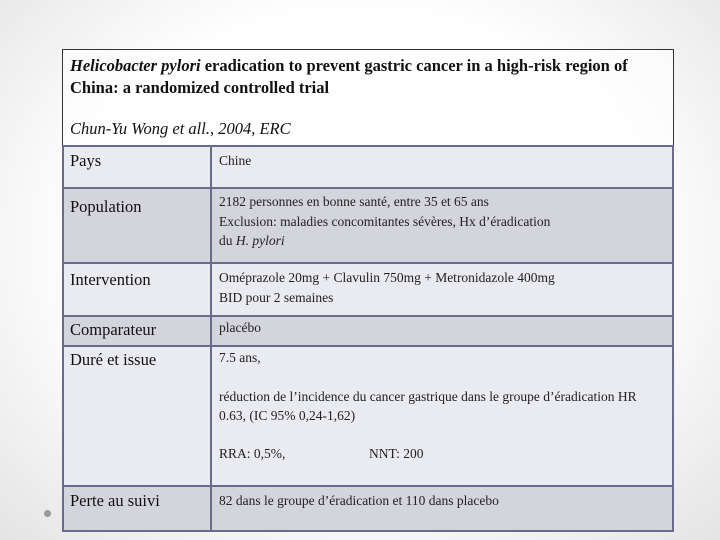  I want to click on row-label: Duré et issue, so click(138, 416).